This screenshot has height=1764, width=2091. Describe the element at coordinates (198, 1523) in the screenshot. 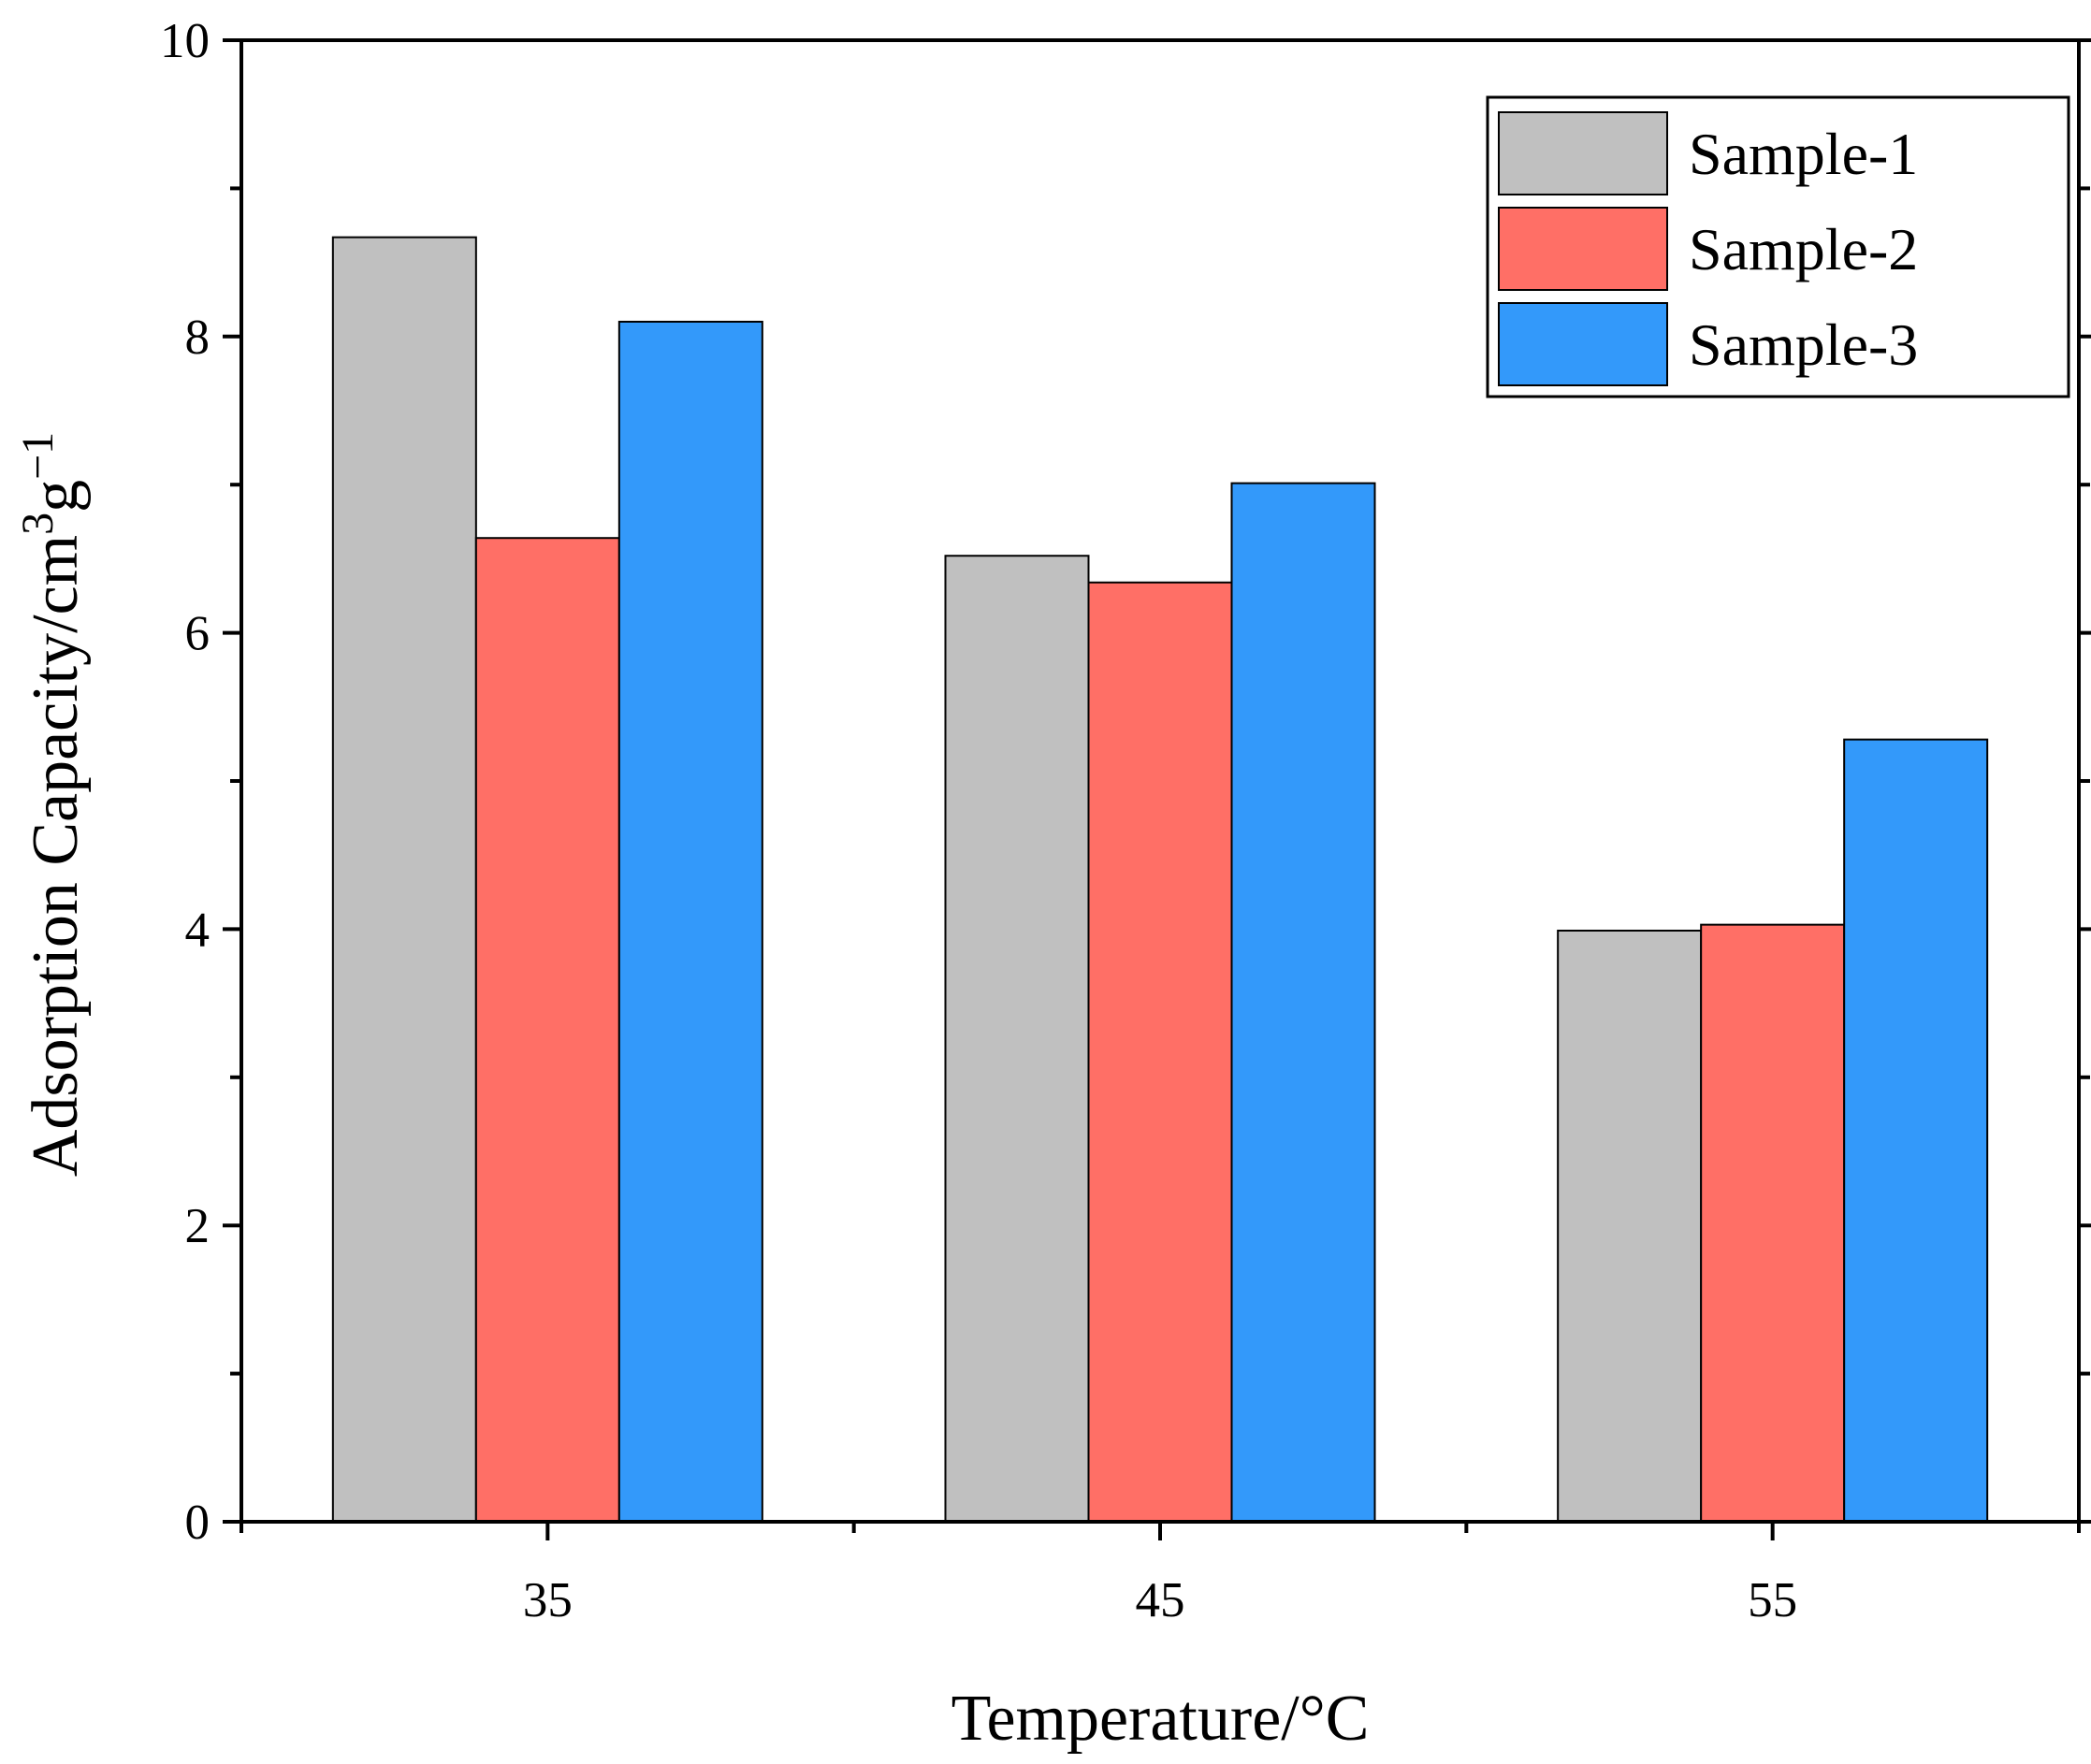

I see `y-tick-label: 0` at that location.